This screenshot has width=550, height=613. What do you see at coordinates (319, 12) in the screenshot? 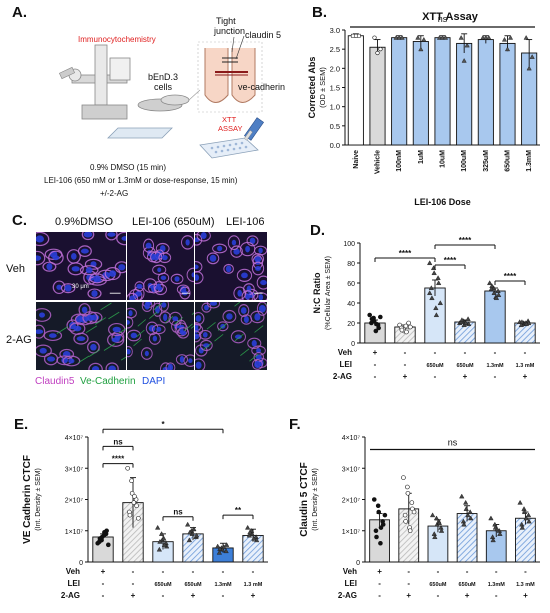
I see `panel-b-label: B.` at bounding box center [319, 12].